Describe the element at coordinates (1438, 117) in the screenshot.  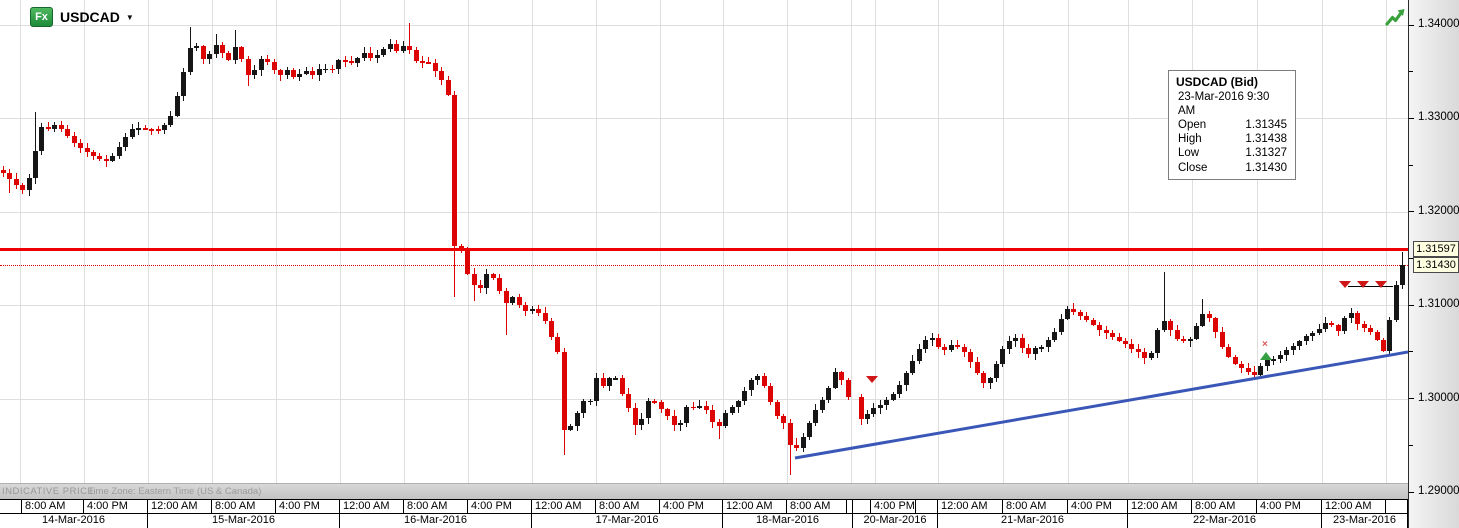
I see `price-tick-label: 1.33000` at that location.